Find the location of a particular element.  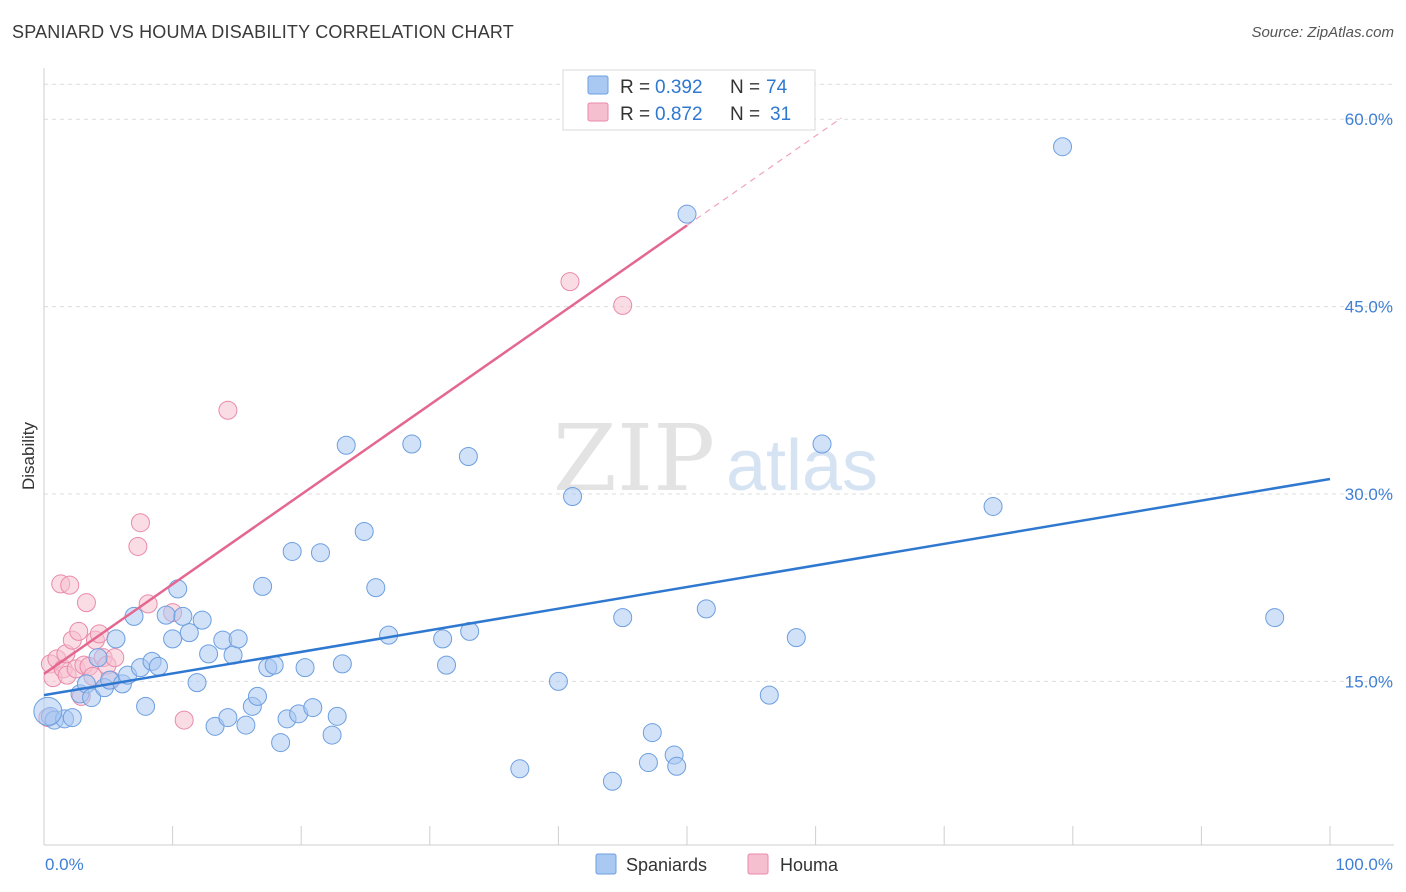

legend-label-houma: Houma is located at coordinates (809, 865).